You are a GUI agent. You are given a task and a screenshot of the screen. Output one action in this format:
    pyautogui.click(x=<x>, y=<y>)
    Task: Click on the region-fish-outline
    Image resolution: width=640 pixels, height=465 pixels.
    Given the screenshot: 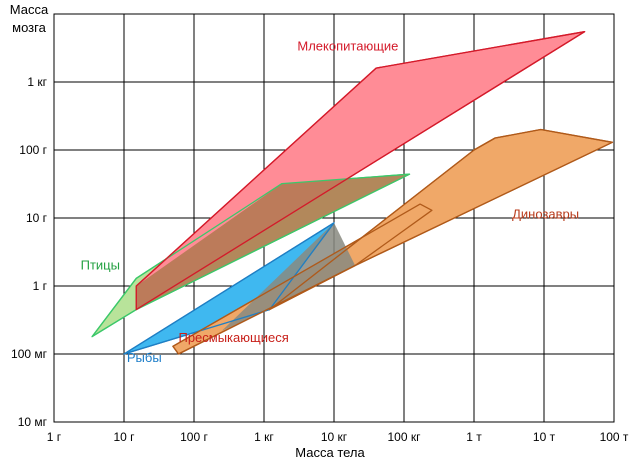 What is the action you would take?
    pyautogui.click(x=229, y=288)
    